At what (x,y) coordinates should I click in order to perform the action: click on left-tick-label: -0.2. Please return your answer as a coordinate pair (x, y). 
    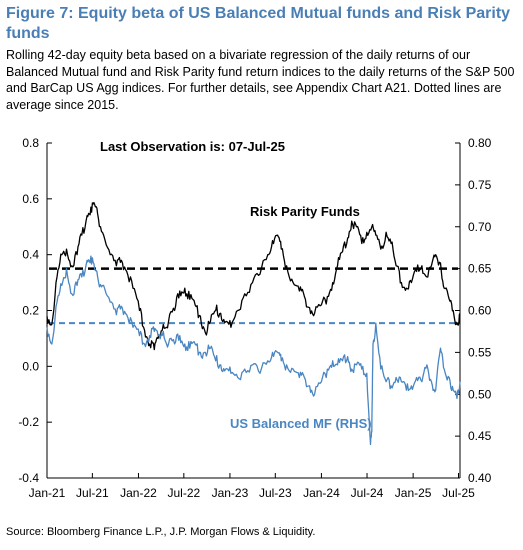
    Looking at the image, I should click on (28, 422).